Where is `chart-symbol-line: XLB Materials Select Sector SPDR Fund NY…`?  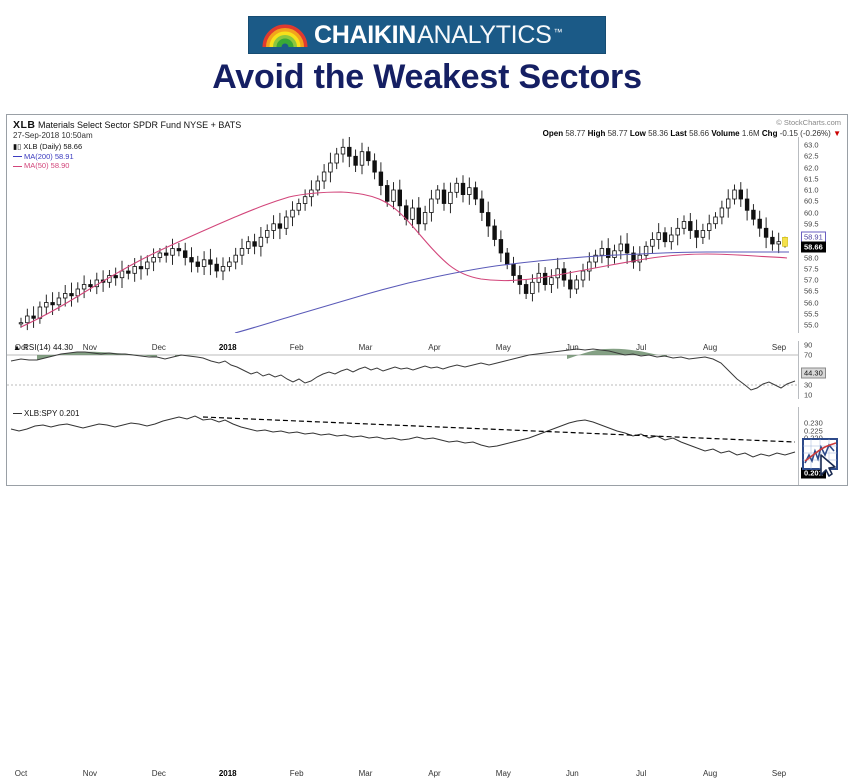 chart-symbol-line: XLB Materials Select Sector SPDR Fund NY… is located at coordinates (127, 125).